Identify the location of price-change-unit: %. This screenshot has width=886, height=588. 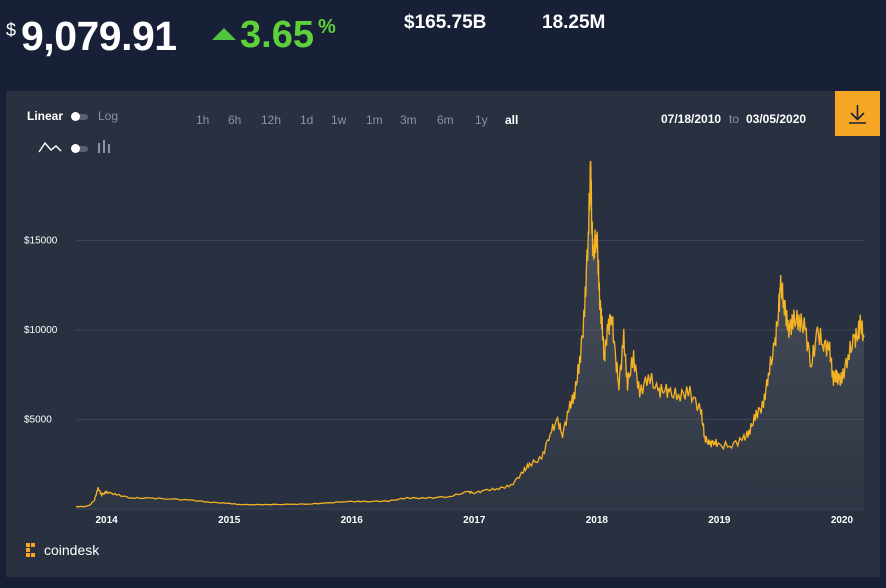
(327, 27).